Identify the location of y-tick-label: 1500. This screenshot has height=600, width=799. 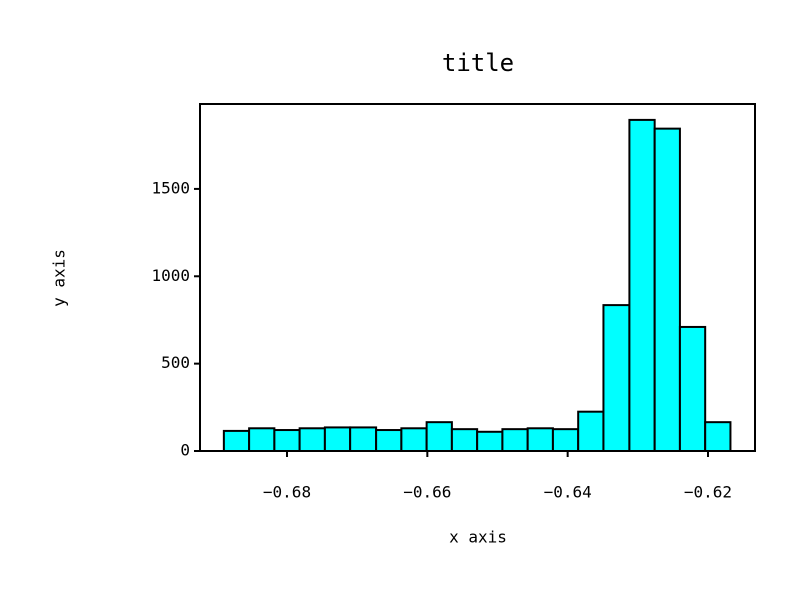
(170, 187).